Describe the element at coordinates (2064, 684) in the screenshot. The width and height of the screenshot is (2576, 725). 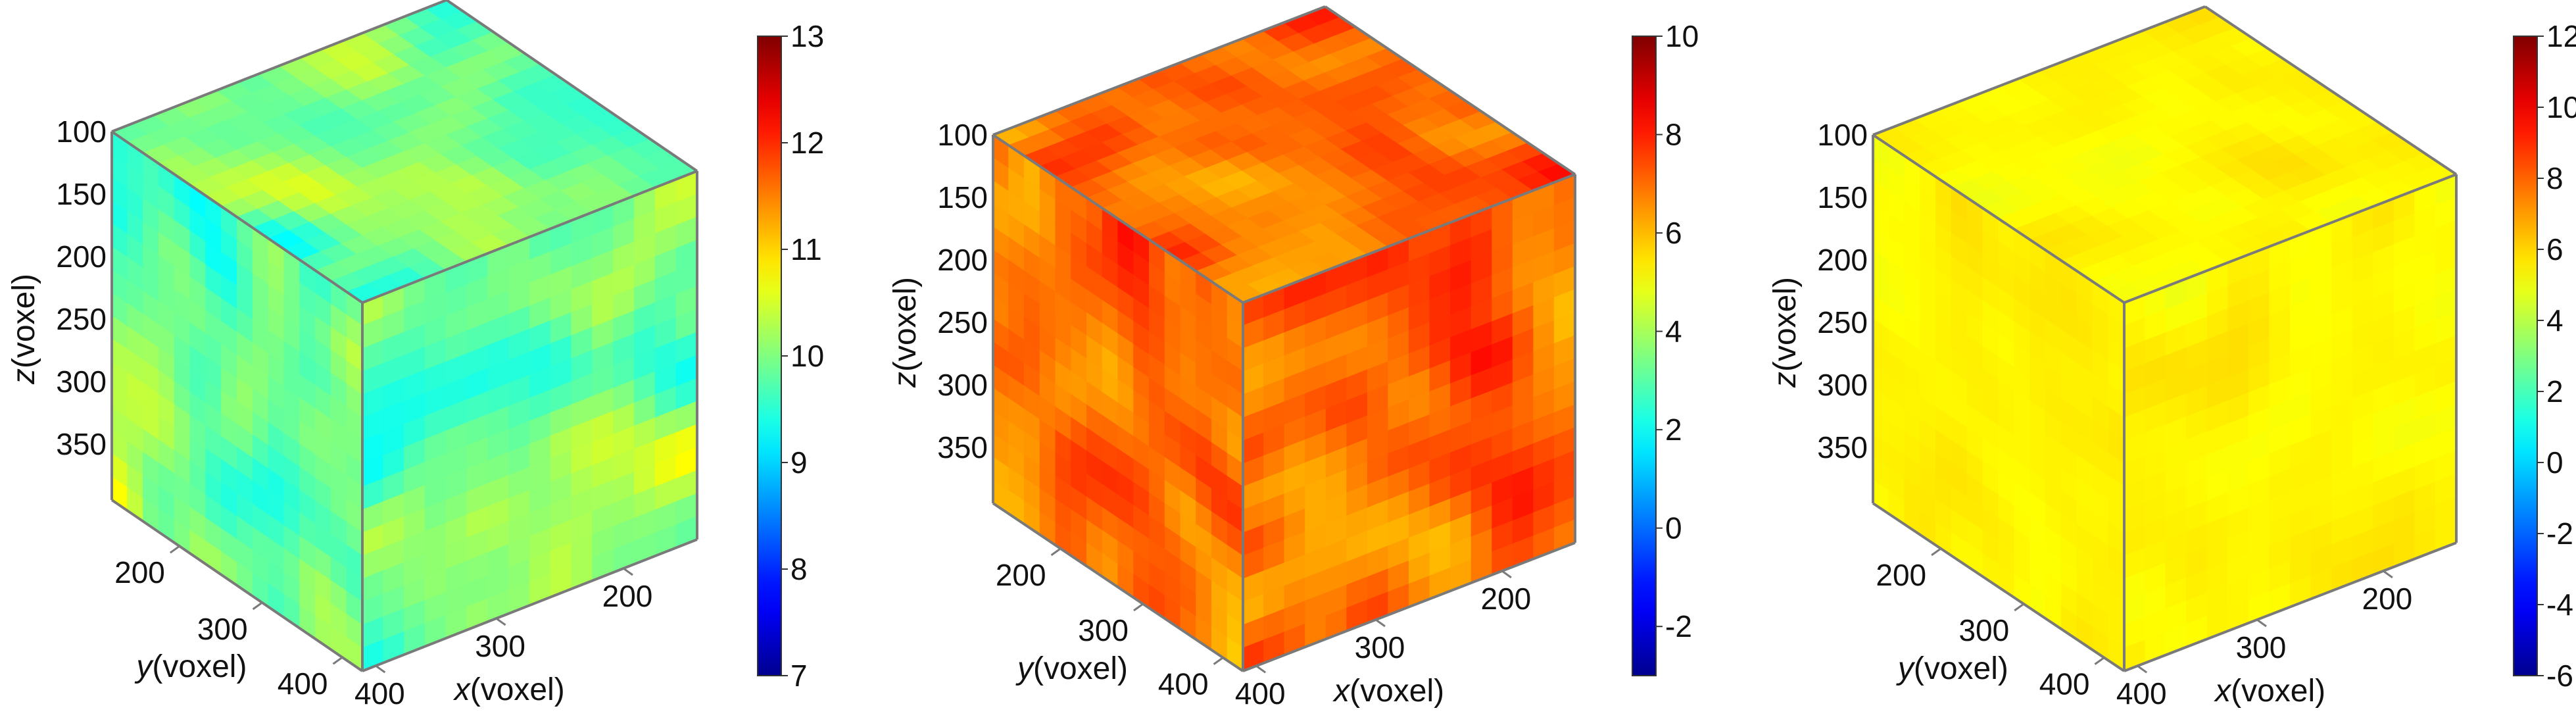
I see `y-tick-label: 400` at that location.